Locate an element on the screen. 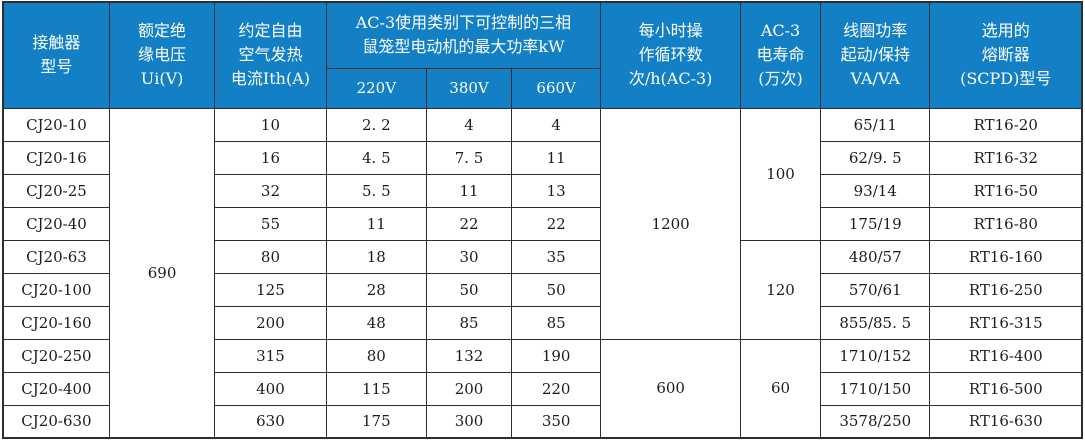  cell-ith: 16 is located at coordinates (270, 157).